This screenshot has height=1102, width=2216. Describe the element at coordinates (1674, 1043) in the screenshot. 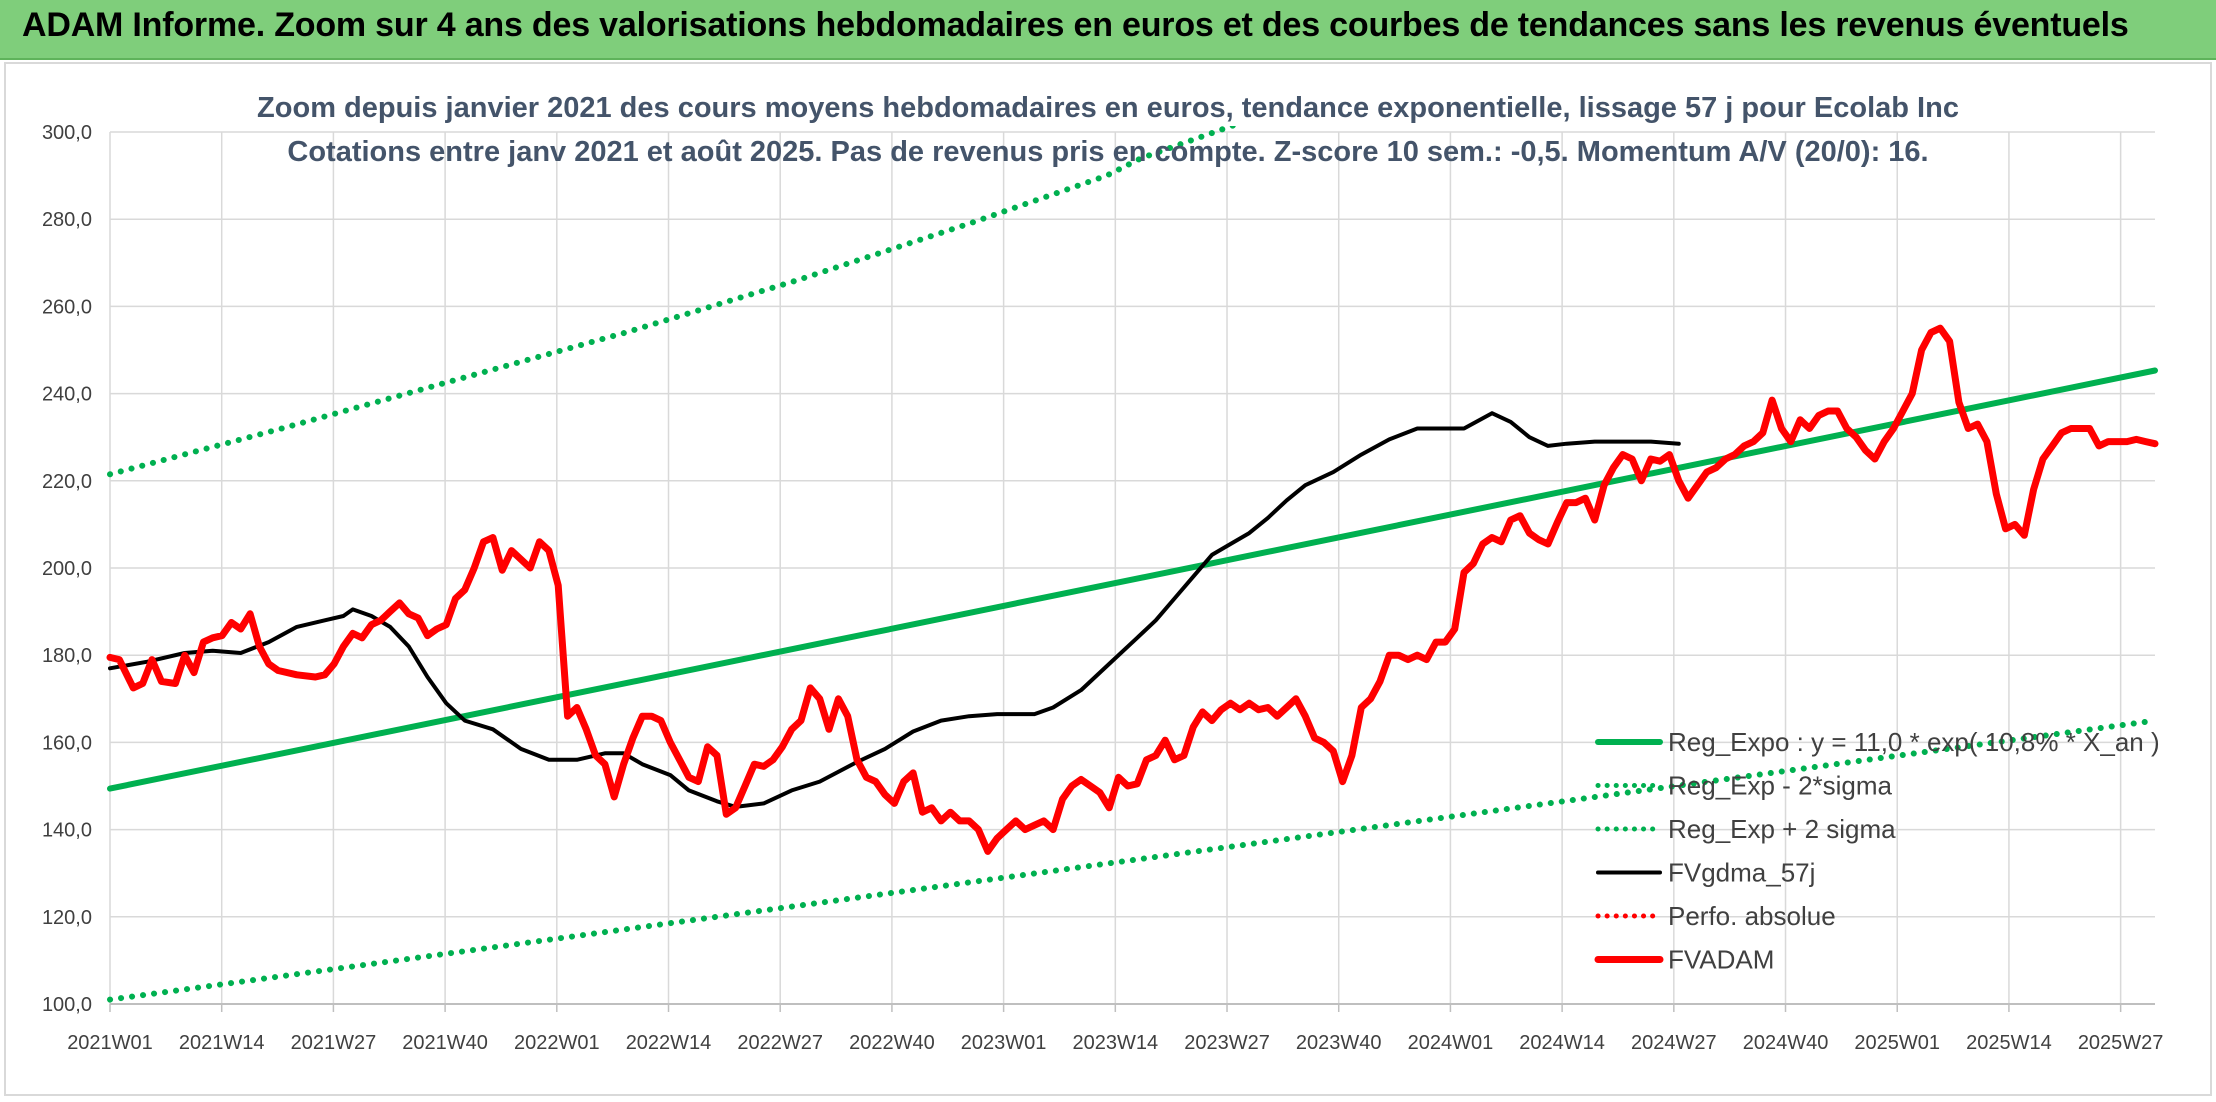

I see `x-tick-label: 2024W27` at that location.